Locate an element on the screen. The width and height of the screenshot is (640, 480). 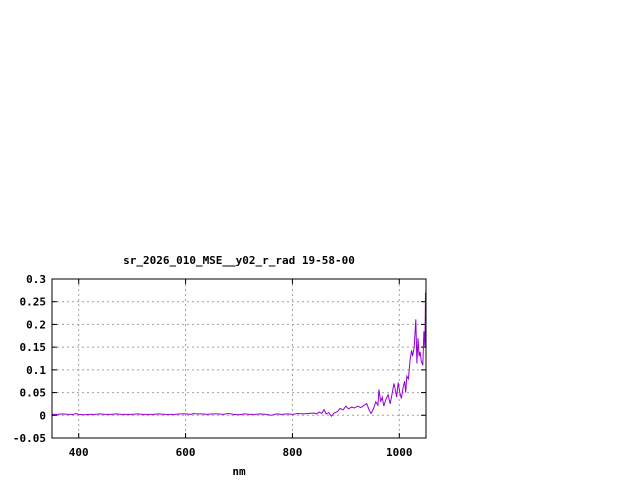
x-tick-label: 600 is located at coordinates (186, 452).